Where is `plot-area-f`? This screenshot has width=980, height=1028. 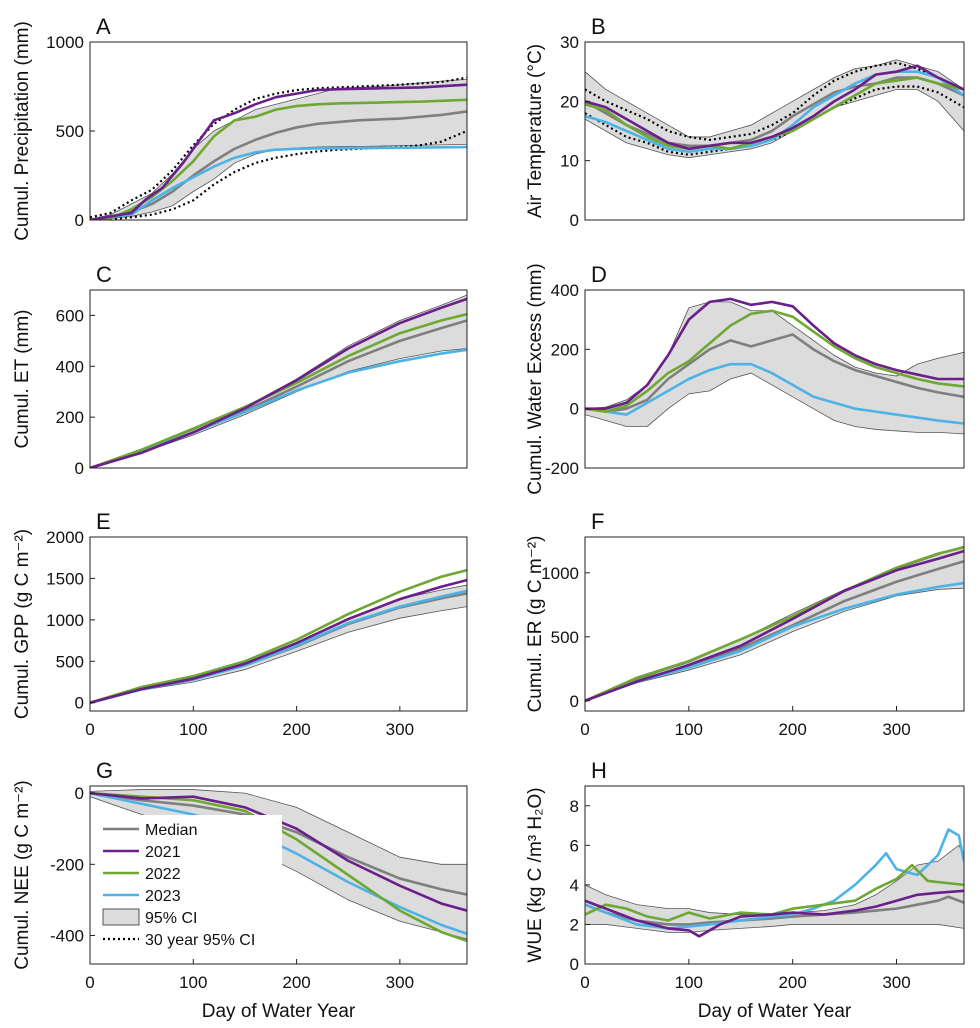 plot-area-f is located at coordinates (774, 623).